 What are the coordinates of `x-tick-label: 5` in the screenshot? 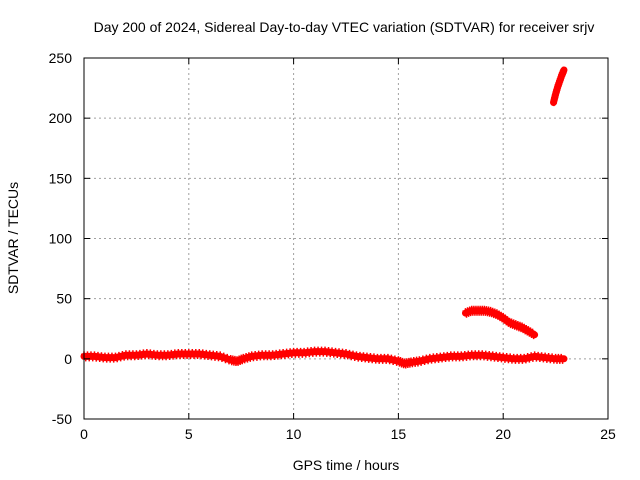 It's located at (189, 434).